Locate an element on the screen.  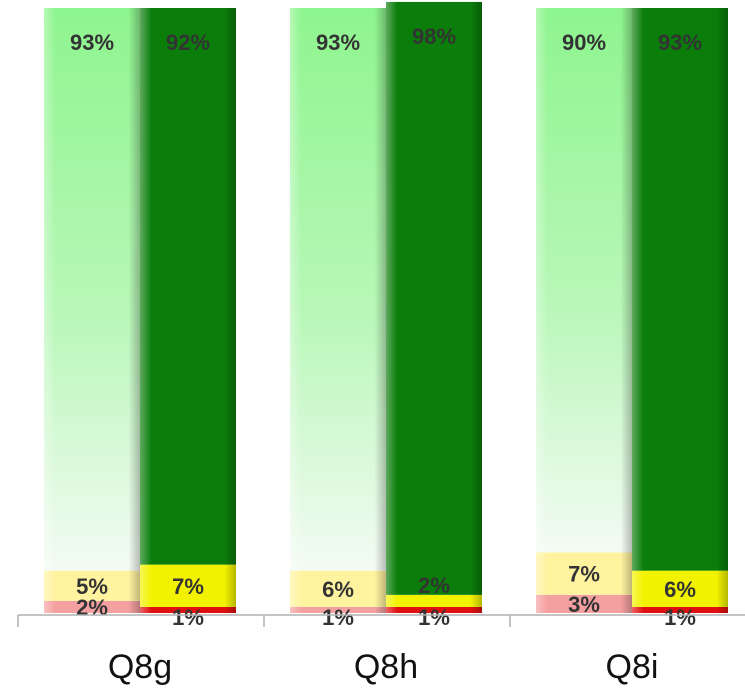
data-label-q8h-dark-low: 1% is located at coordinates (434, 617).